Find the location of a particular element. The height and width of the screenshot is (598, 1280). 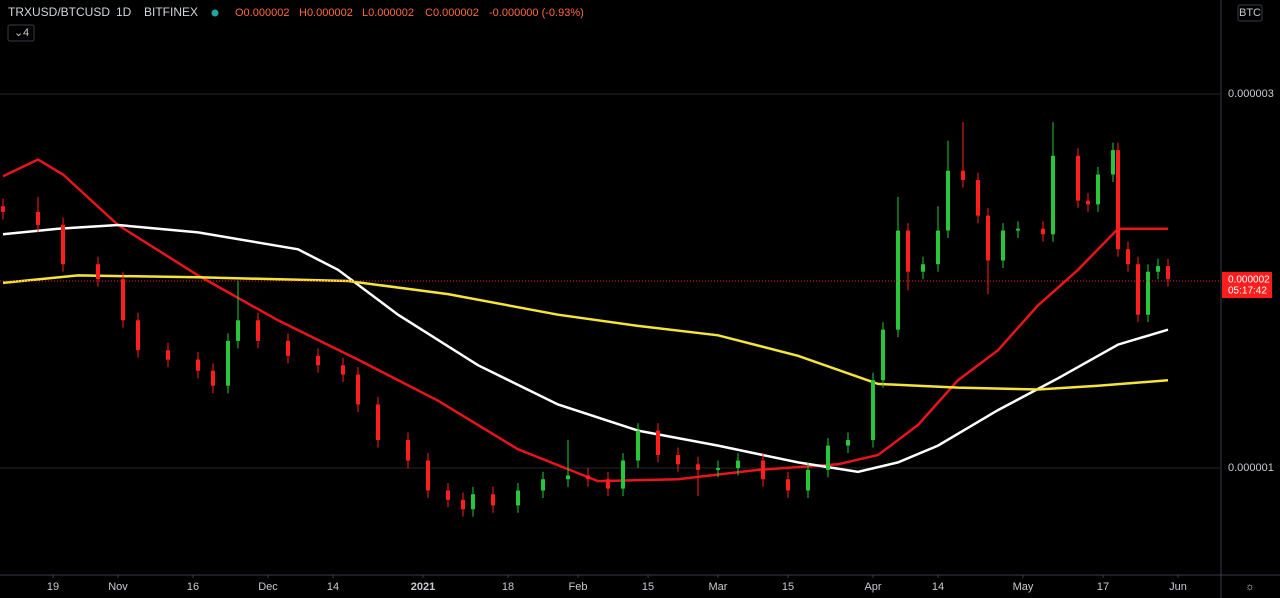

x-tick-label: 2021 is located at coordinates (423, 587).